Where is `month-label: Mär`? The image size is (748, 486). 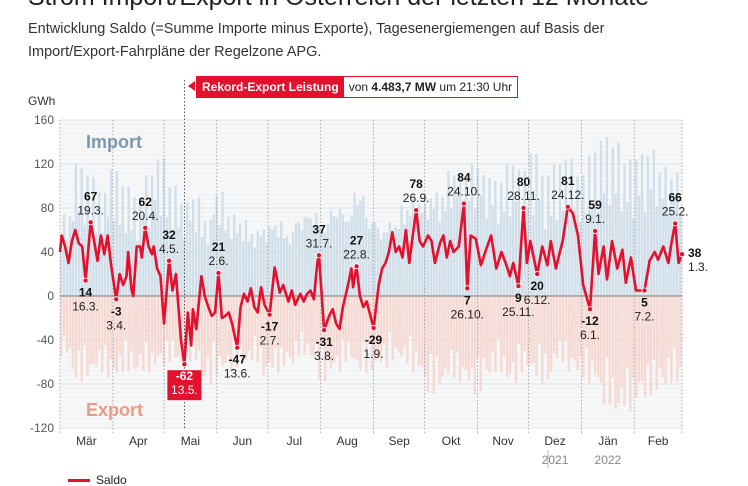
month-label: Mär is located at coordinates (86, 441).